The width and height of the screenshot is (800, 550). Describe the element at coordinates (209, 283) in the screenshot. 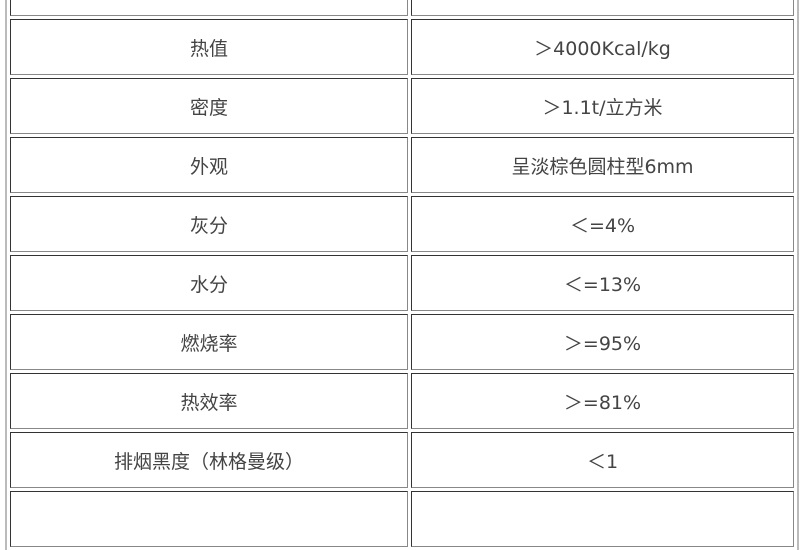

I see `property-cell: 水分` at that location.